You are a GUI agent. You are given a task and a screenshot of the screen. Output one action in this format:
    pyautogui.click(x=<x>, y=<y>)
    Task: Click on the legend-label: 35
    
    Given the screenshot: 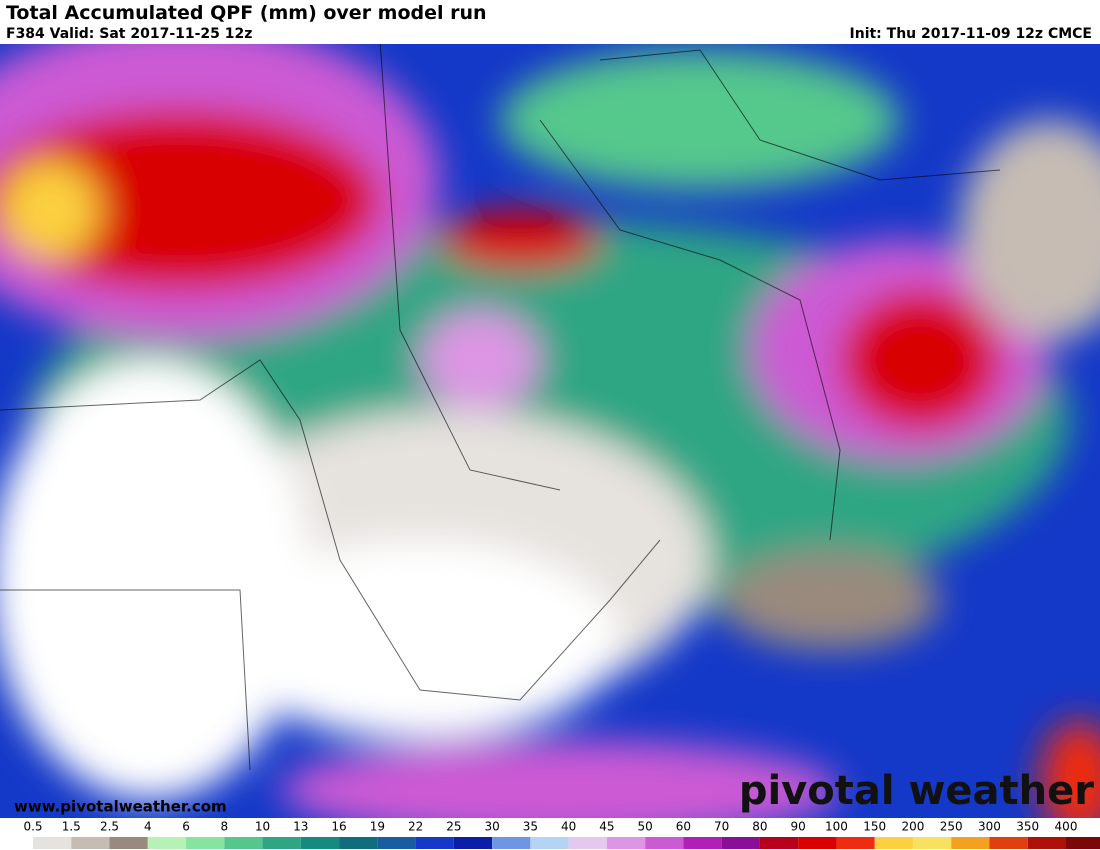 What is the action you would take?
    pyautogui.click(x=530, y=827)
    